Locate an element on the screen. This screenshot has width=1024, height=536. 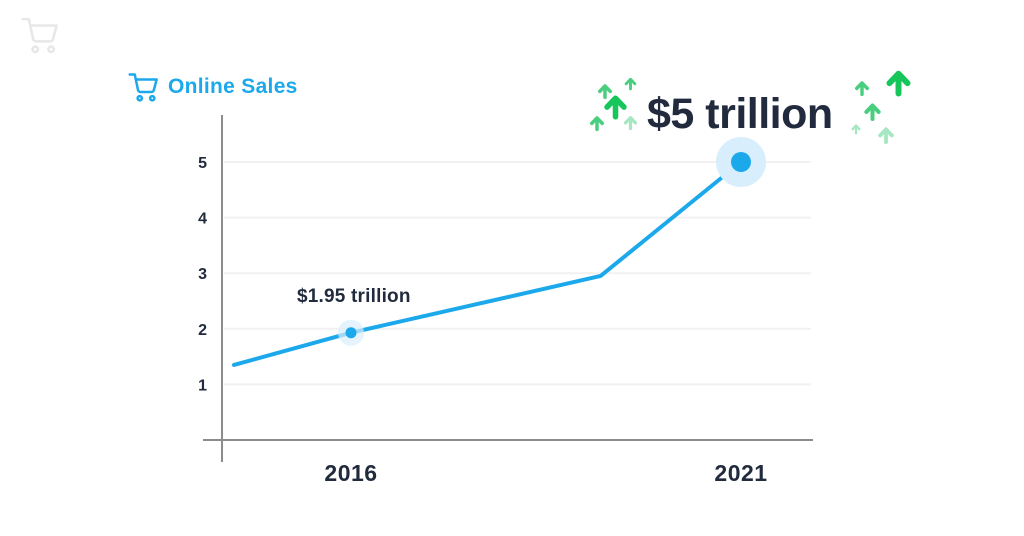
legend-label: Online Sales is located at coordinates (233, 86).